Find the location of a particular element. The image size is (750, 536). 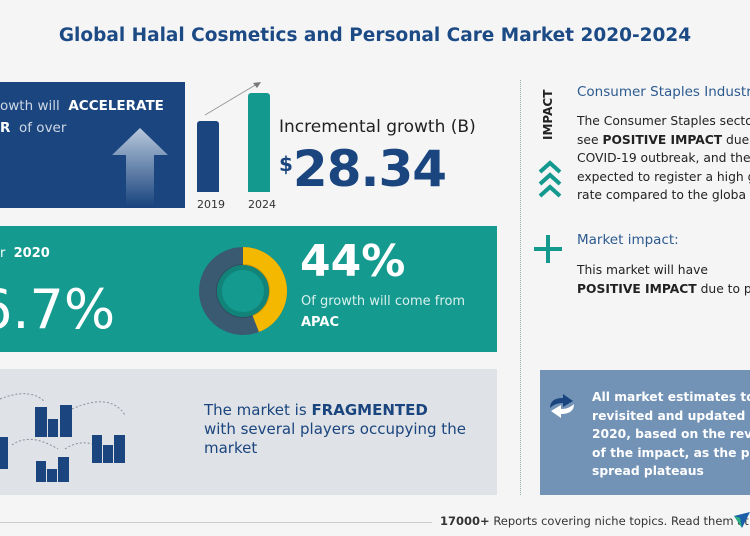

incremental-growth-value: $28.34 is located at coordinates (363, 169).